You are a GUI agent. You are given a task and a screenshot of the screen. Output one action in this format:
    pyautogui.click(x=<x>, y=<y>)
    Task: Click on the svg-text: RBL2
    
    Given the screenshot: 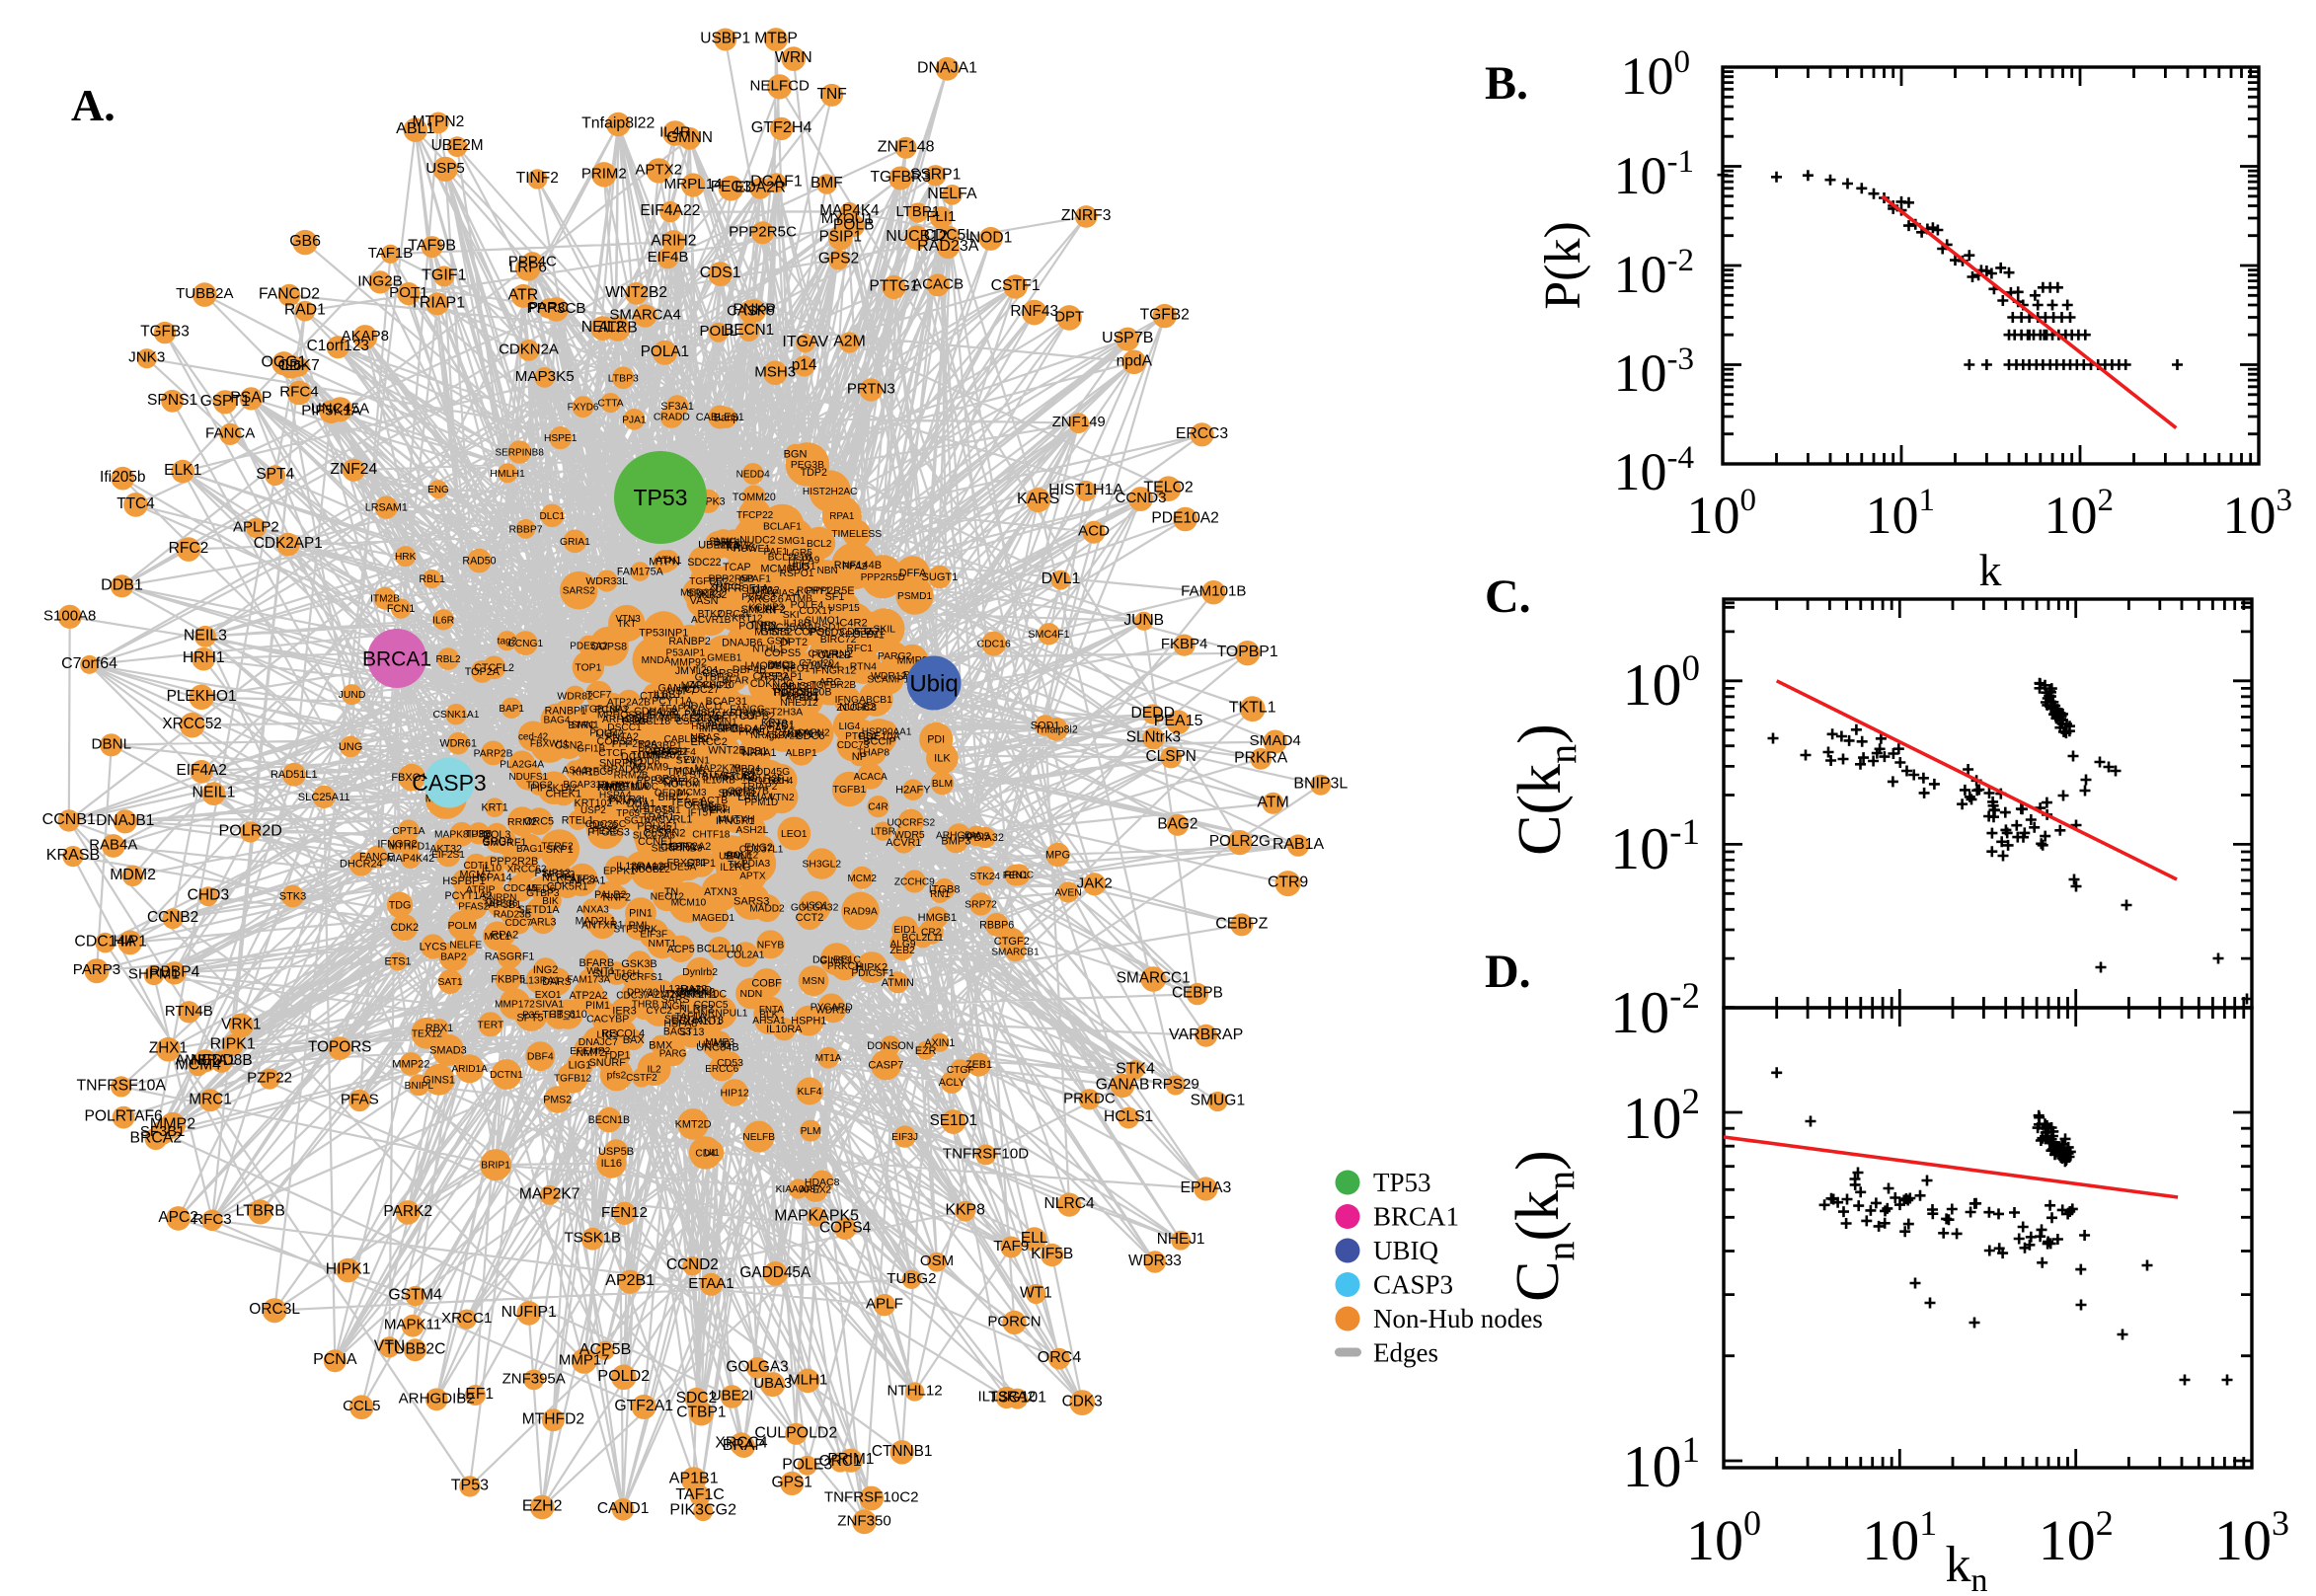 What is the action you would take?
    pyautogui.click(x=447, y=659)
    